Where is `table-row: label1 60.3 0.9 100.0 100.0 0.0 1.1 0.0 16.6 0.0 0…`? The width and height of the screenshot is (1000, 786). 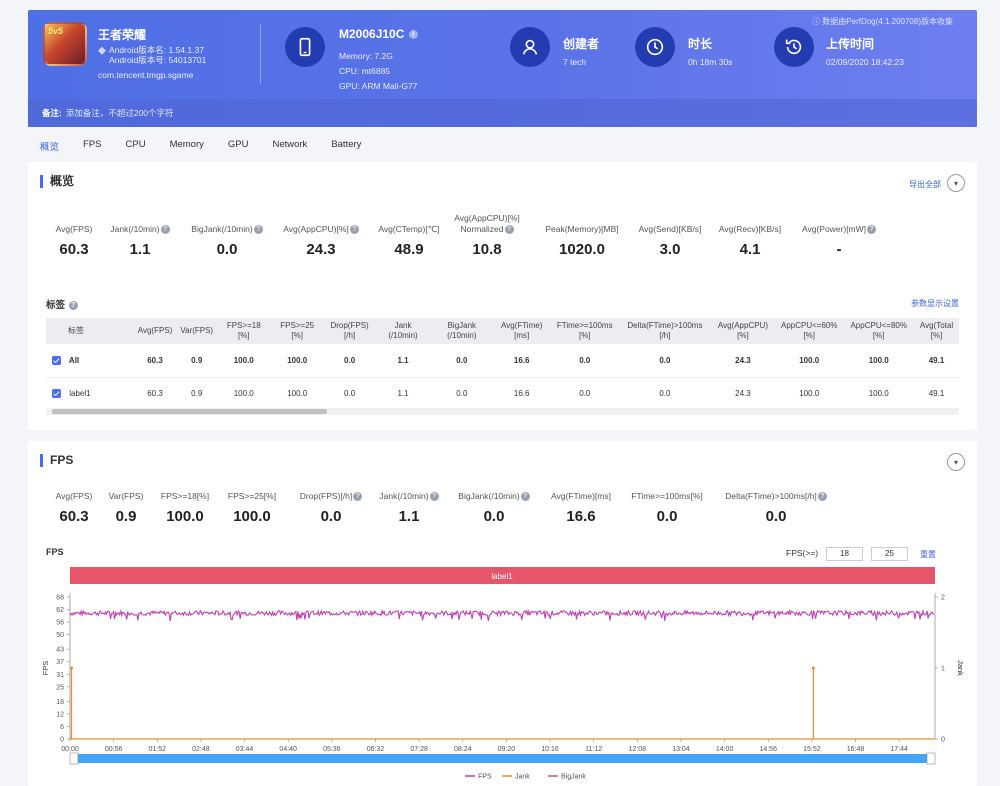 table-row: label1 60.3 0.9 100.0 100.0 0.0 1.1 0.0 16.6 0.0 0… is located at coordinates (502, 394).